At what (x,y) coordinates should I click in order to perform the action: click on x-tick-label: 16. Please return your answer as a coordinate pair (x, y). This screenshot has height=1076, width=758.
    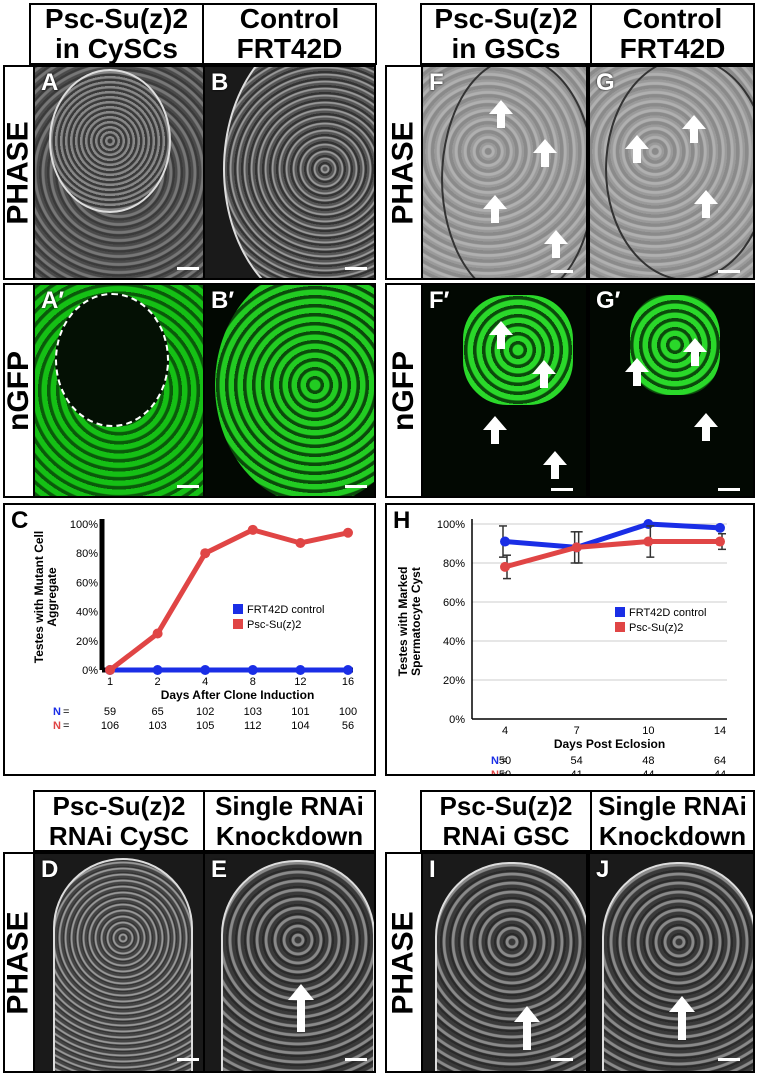
    Looking at the image, I should click on (348, 682).